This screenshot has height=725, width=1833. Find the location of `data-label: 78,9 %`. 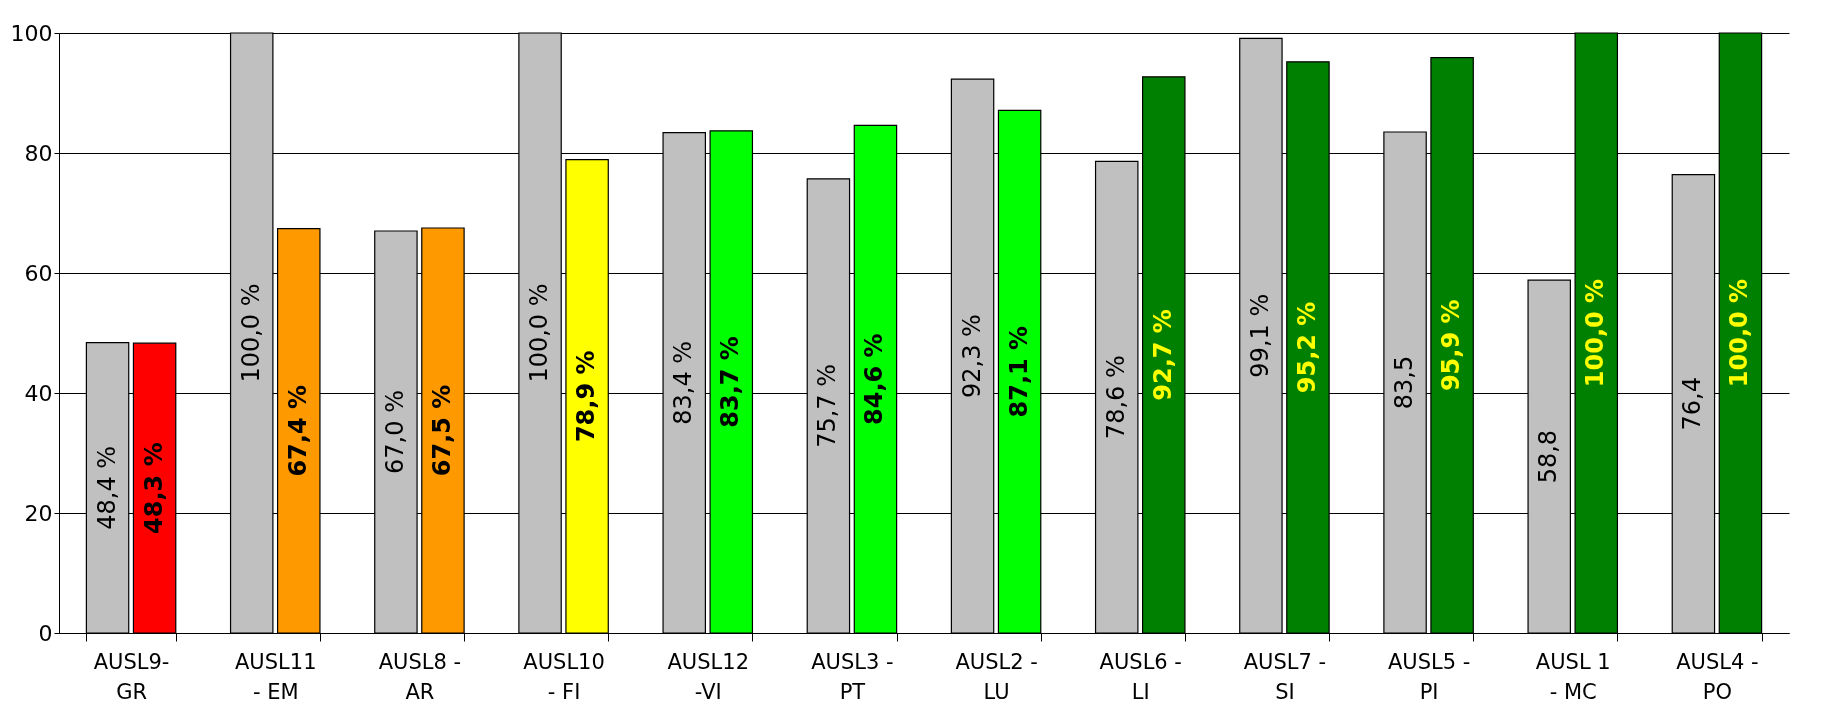

data-label: 78,9 % is located at coordinates (586, 396).